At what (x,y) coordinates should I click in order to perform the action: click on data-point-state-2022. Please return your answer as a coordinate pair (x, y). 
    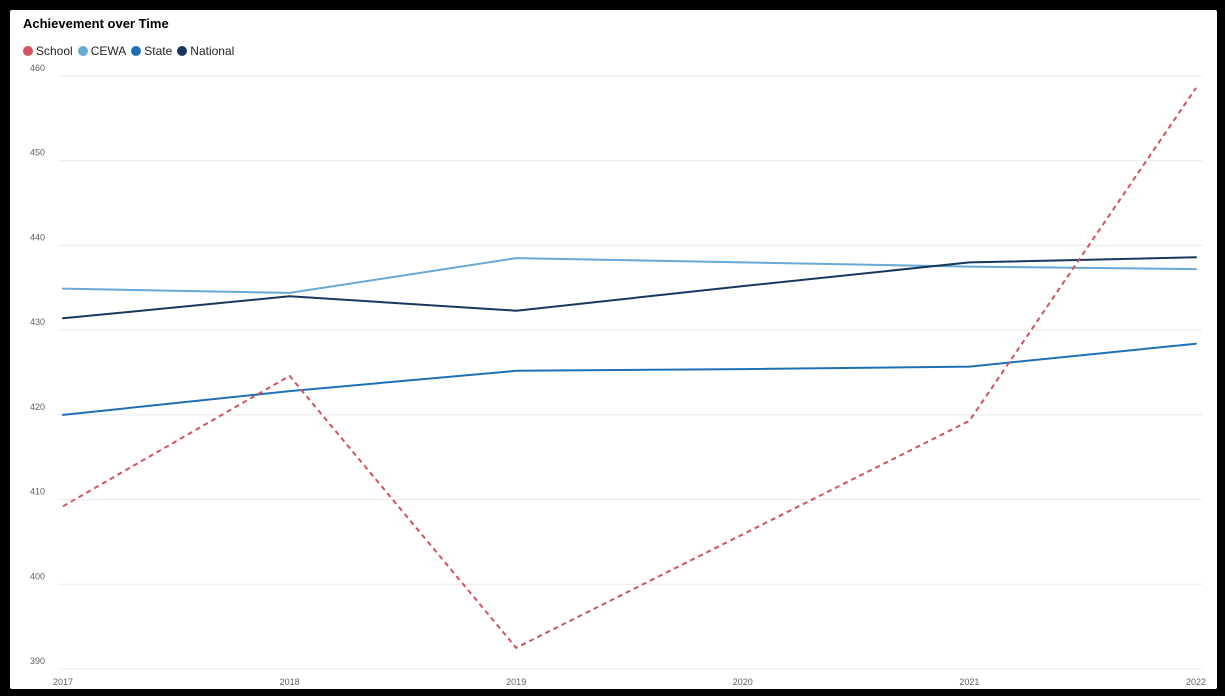
    Looking at the image, I should click on (1196, 344).